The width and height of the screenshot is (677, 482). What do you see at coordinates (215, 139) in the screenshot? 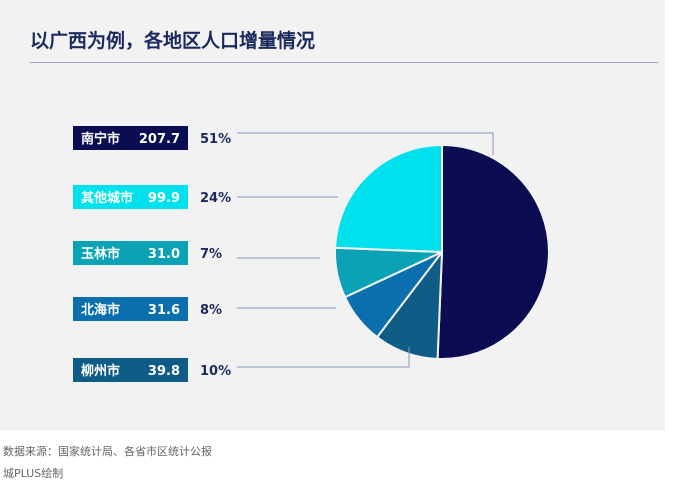
I see `percent-label: 51%` at bounding box center [215, 139].